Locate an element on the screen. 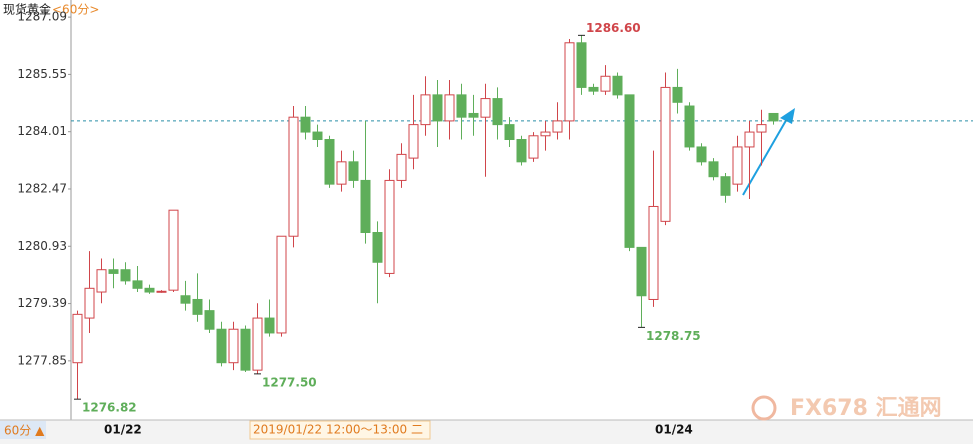  extreme-label: 1276.82 is located at coordinates (109, 408).